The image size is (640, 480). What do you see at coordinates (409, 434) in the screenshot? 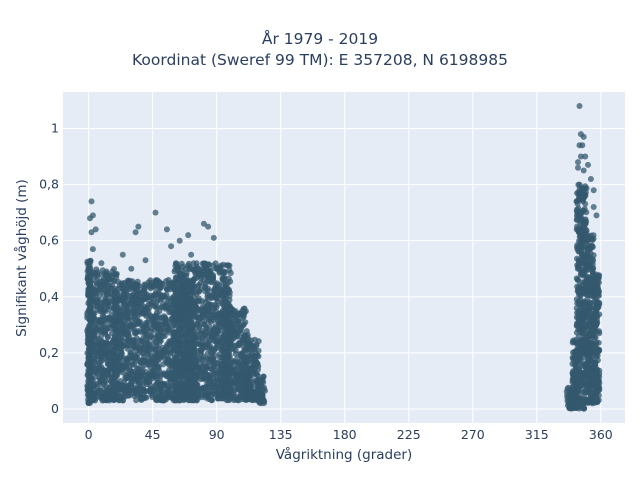
I see `x-tick-label: 225` at bounding box center [409, 434].